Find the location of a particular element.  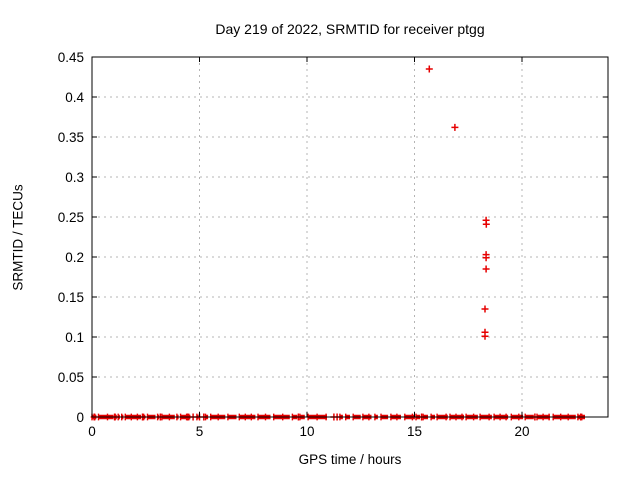

y-tick-label: 0.1 is located at coordinates (74, 337).